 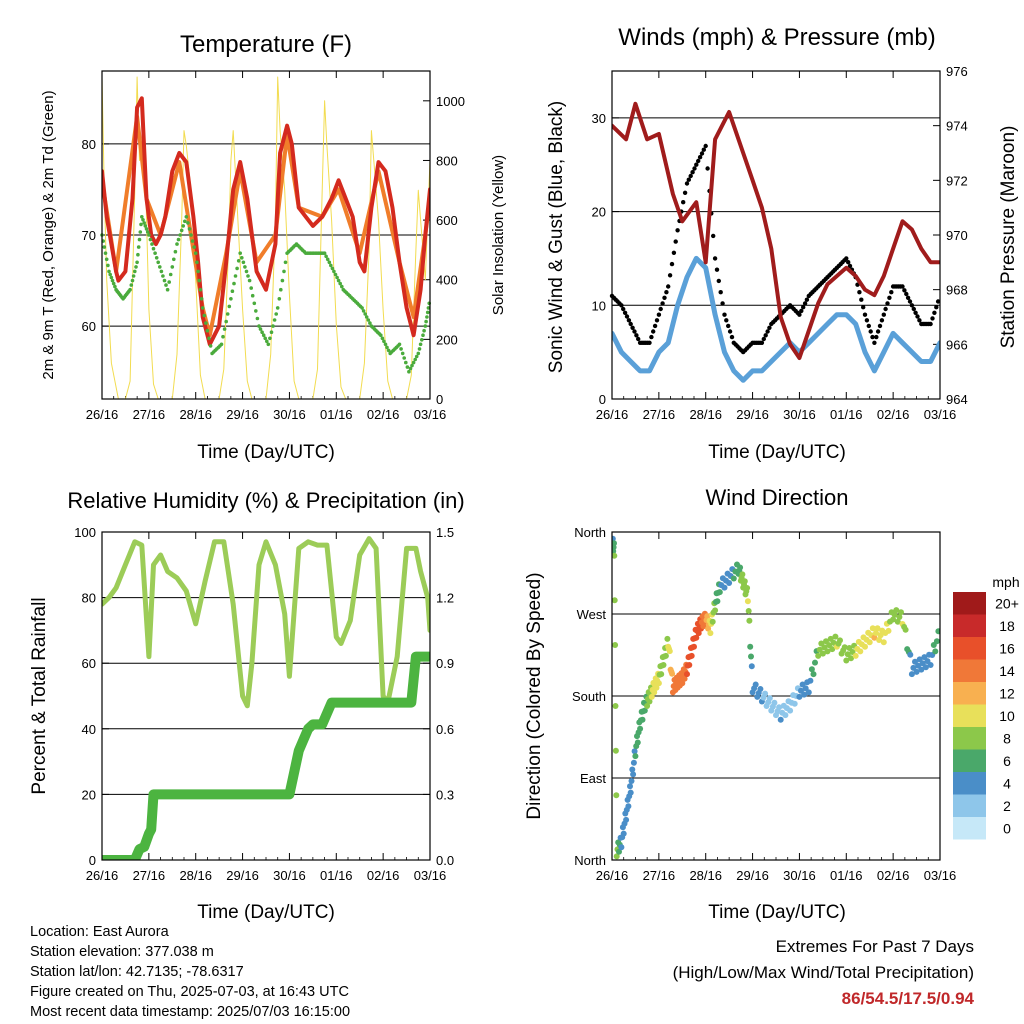 I want to click on rh-y2tick-label-1: 0.3, so click(x=445, y=794).